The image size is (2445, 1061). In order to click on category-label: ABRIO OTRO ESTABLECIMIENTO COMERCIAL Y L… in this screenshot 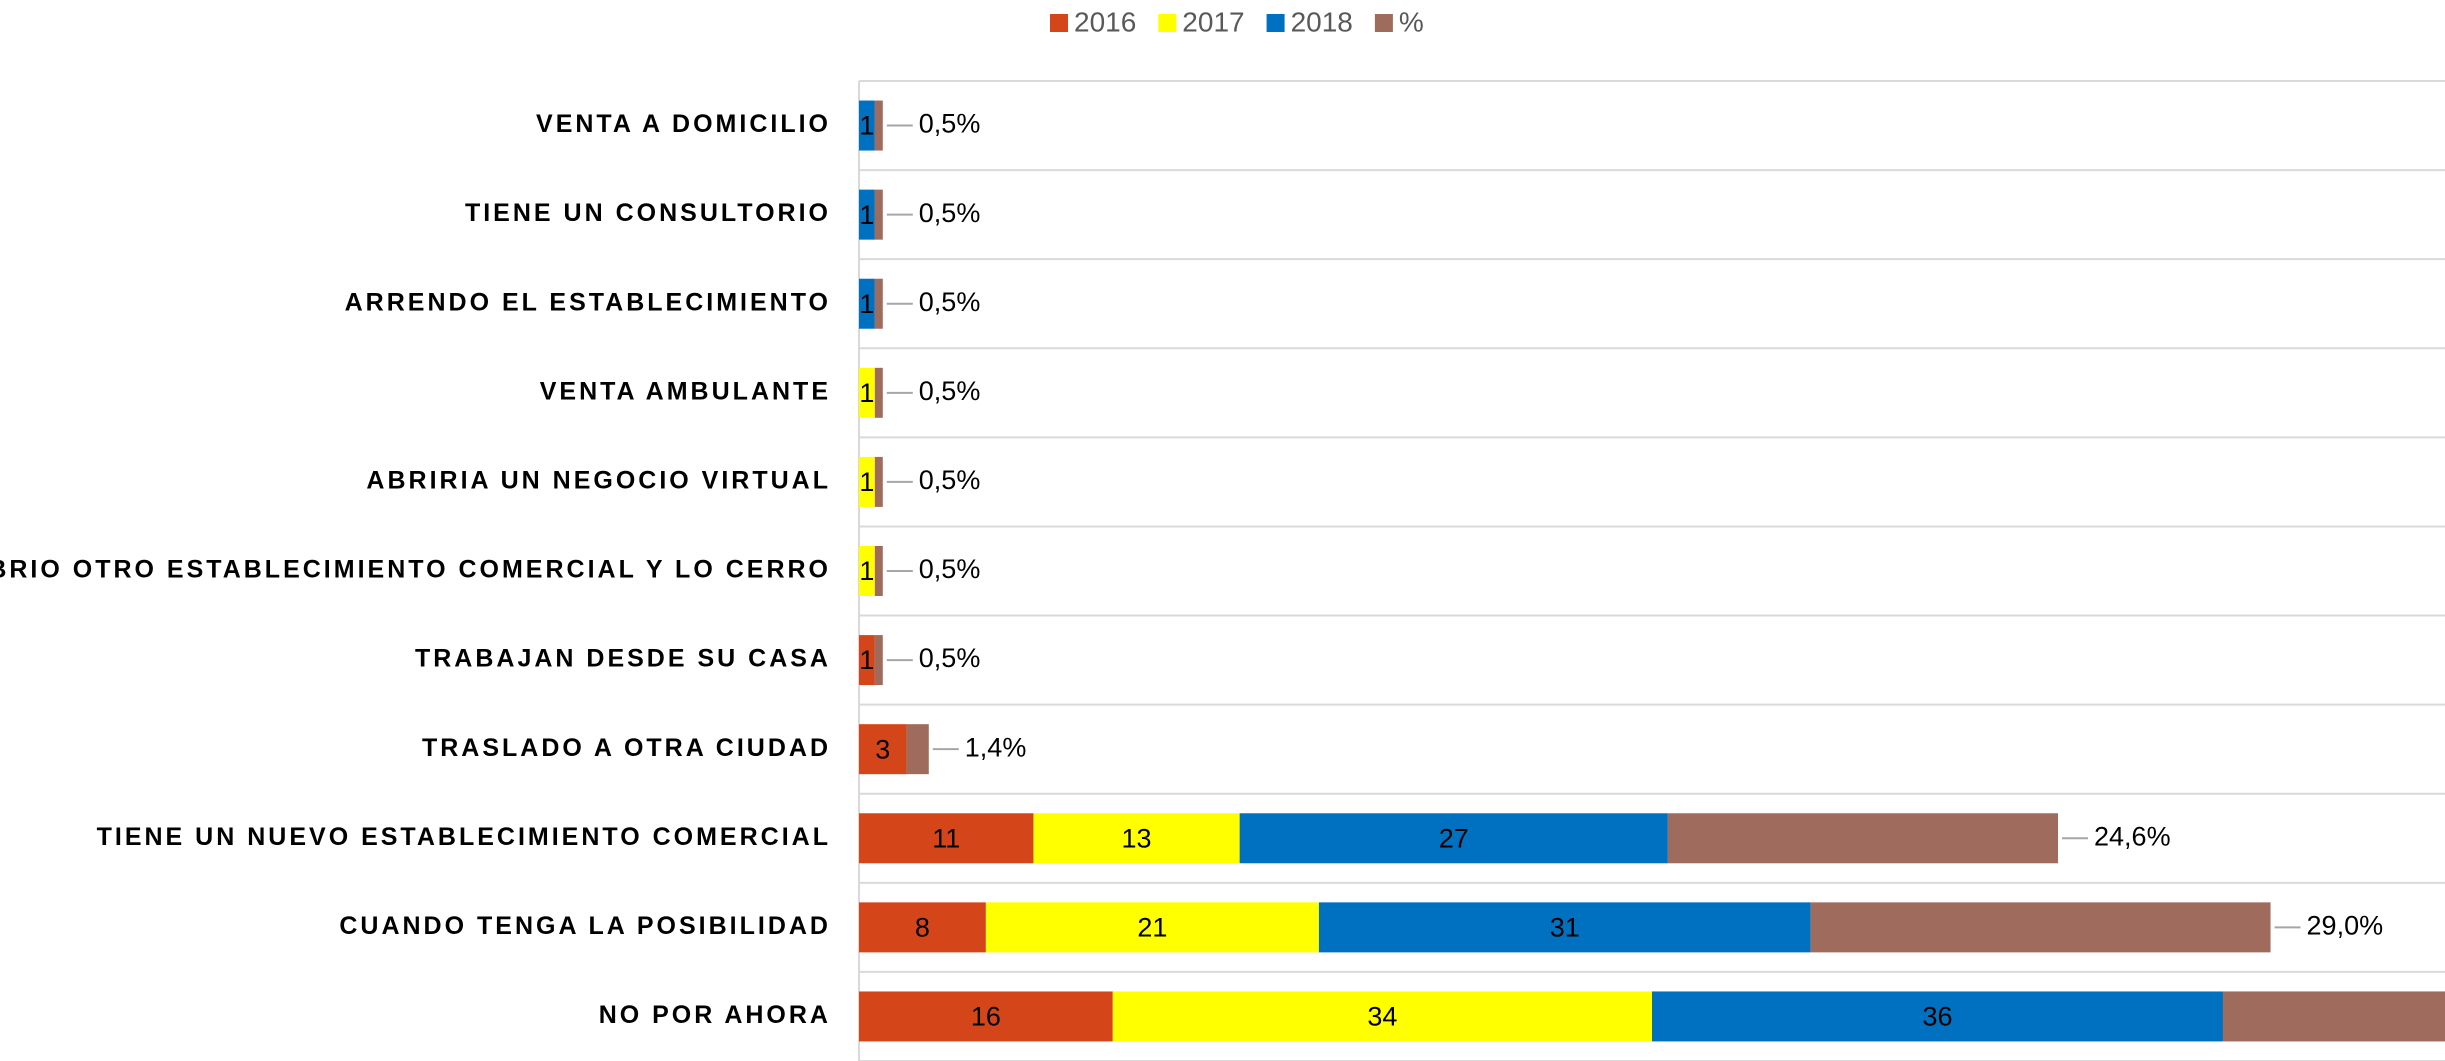, I will do `click(415, 570)`.